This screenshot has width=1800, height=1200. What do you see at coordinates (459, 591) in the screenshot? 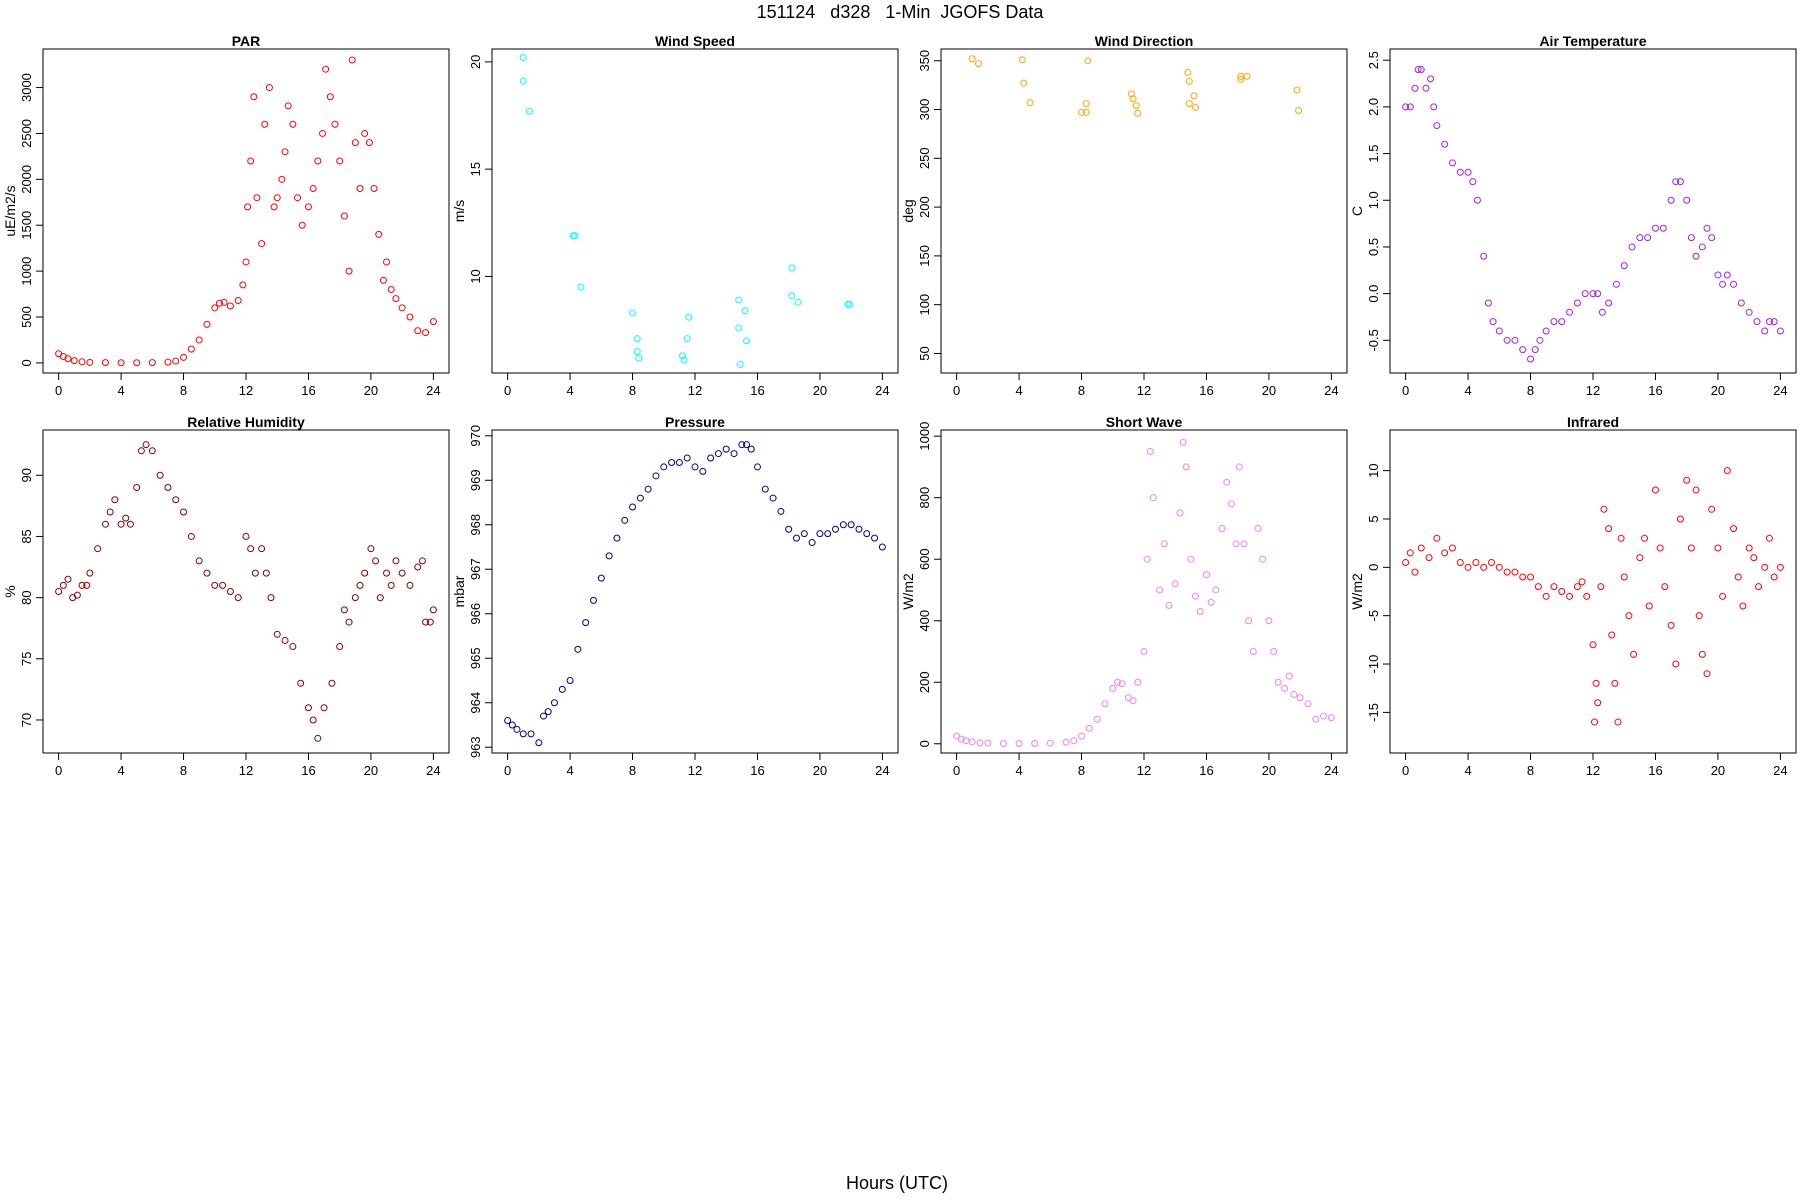
I see `y-axis-label: mbar` at bounding box center [459, 591].